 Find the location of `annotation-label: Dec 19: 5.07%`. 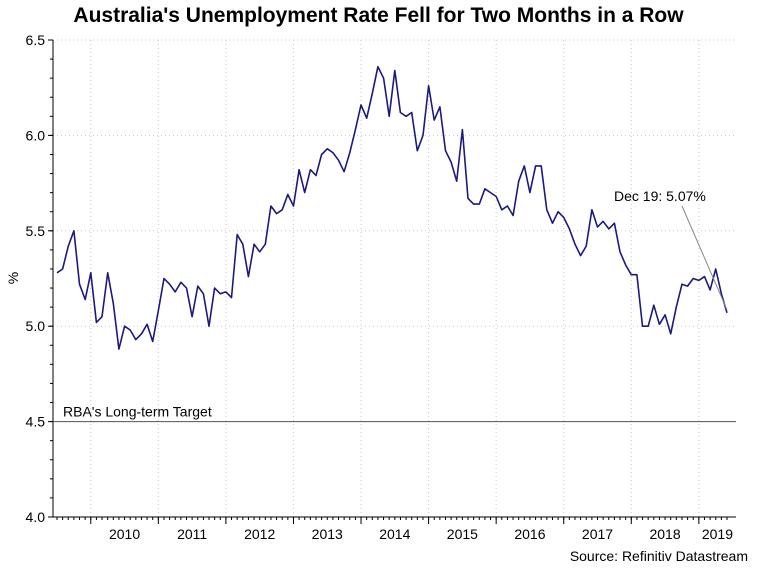

annotation-label: Dec 19: 5.07% is located at coordinates (660, 196).